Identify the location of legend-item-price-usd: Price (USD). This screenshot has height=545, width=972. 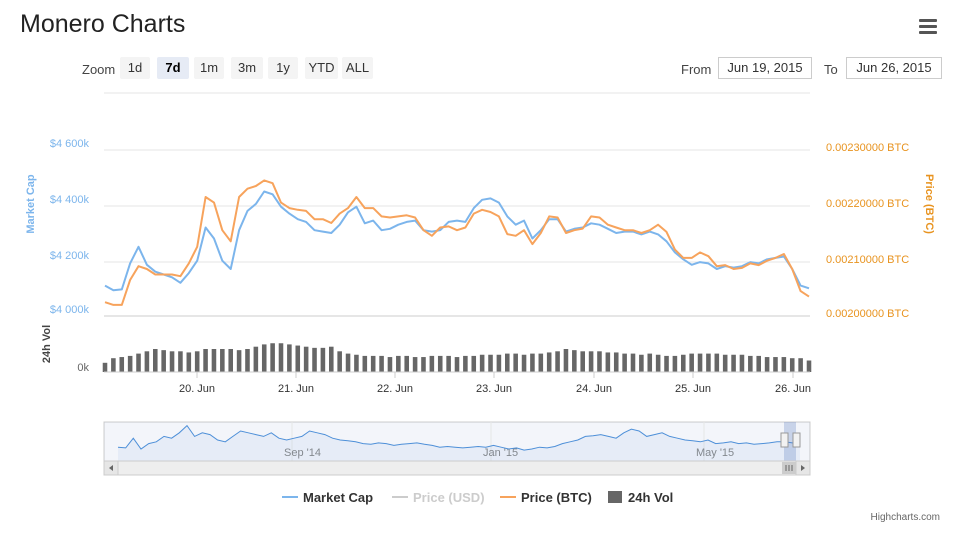
(438, 497).